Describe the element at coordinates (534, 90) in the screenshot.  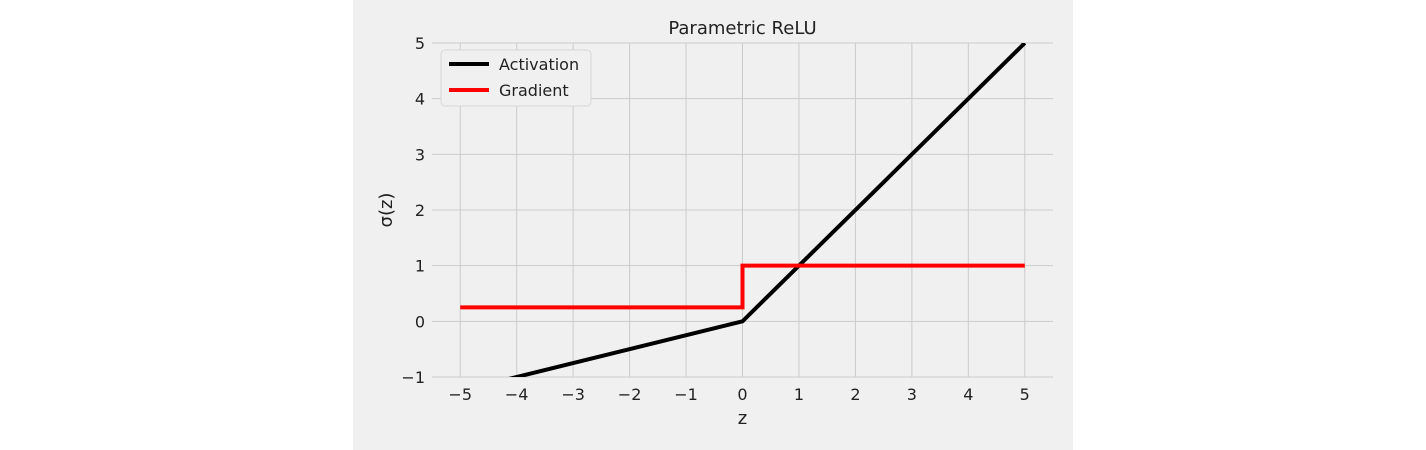
I see `legend-label: Gradient` at that location.